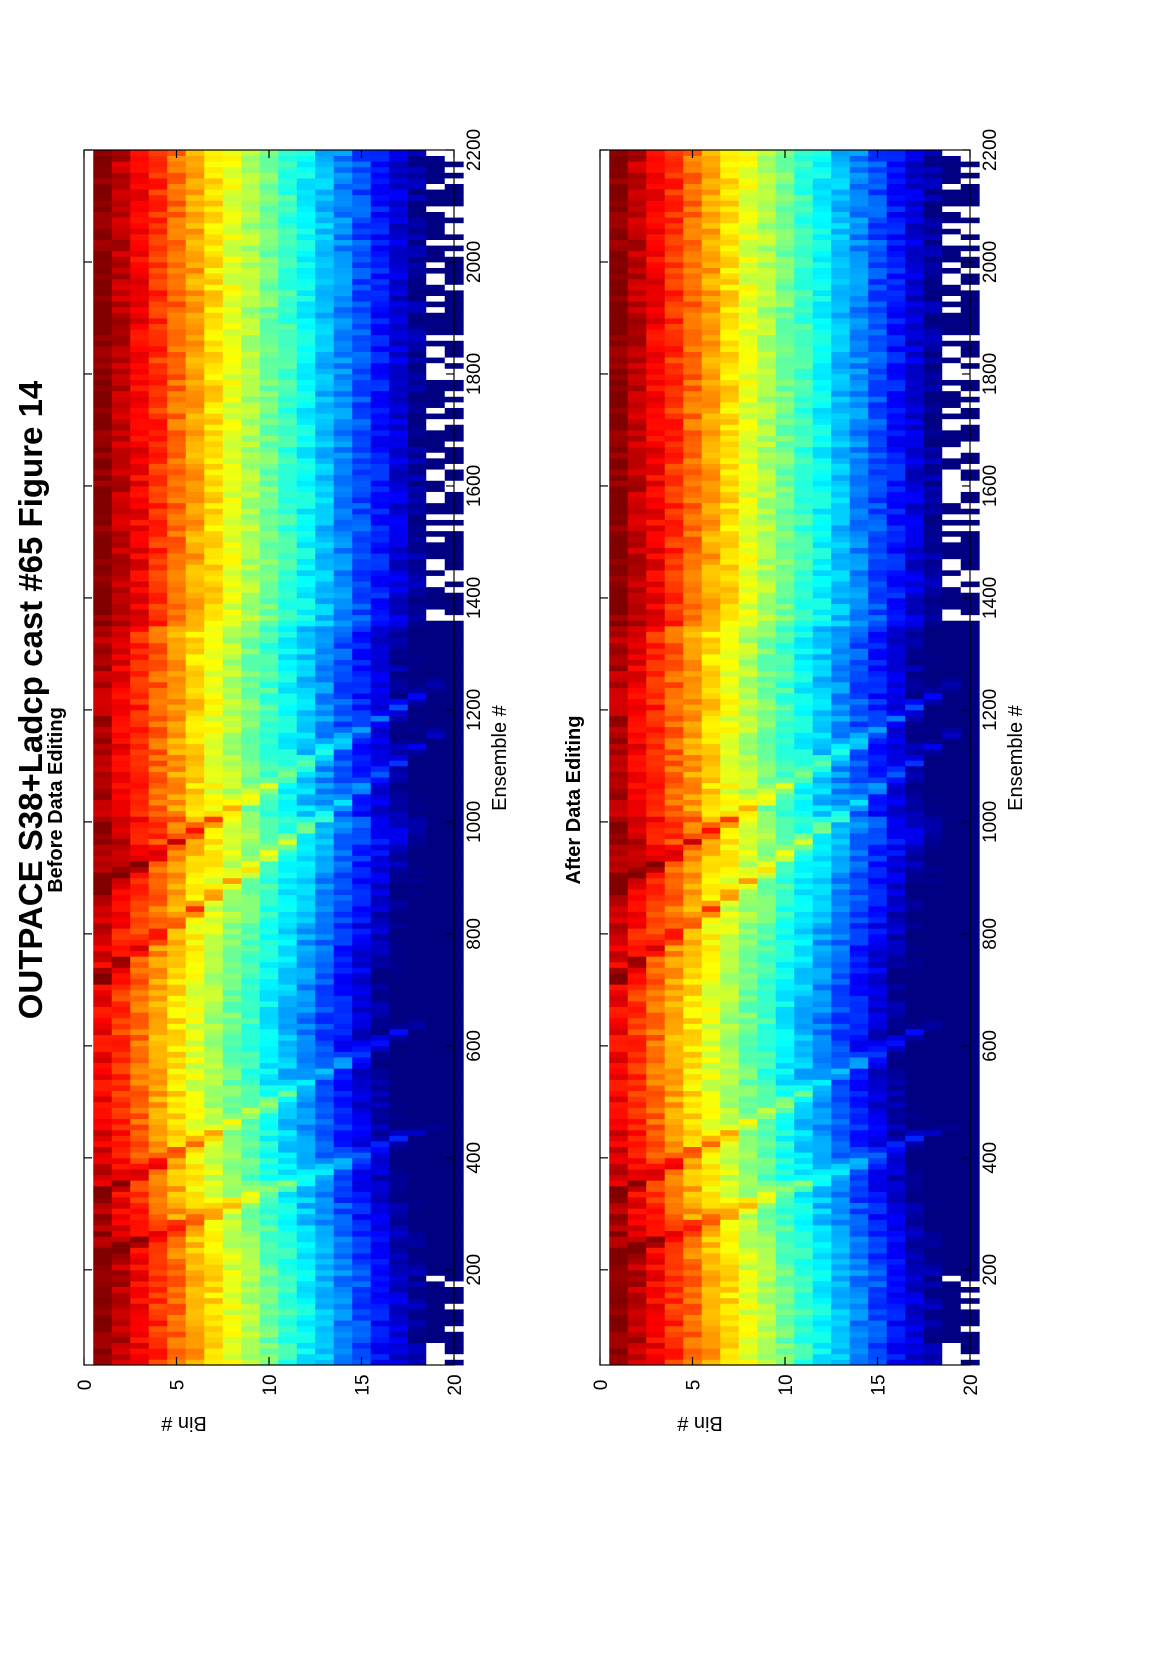 The height and width of the screenshot is (1679, 1165). What do you see at coordinates (178, 1385) in the screenshot?
I see `y-tick-label: 5` at bounding box center [178, 1385].